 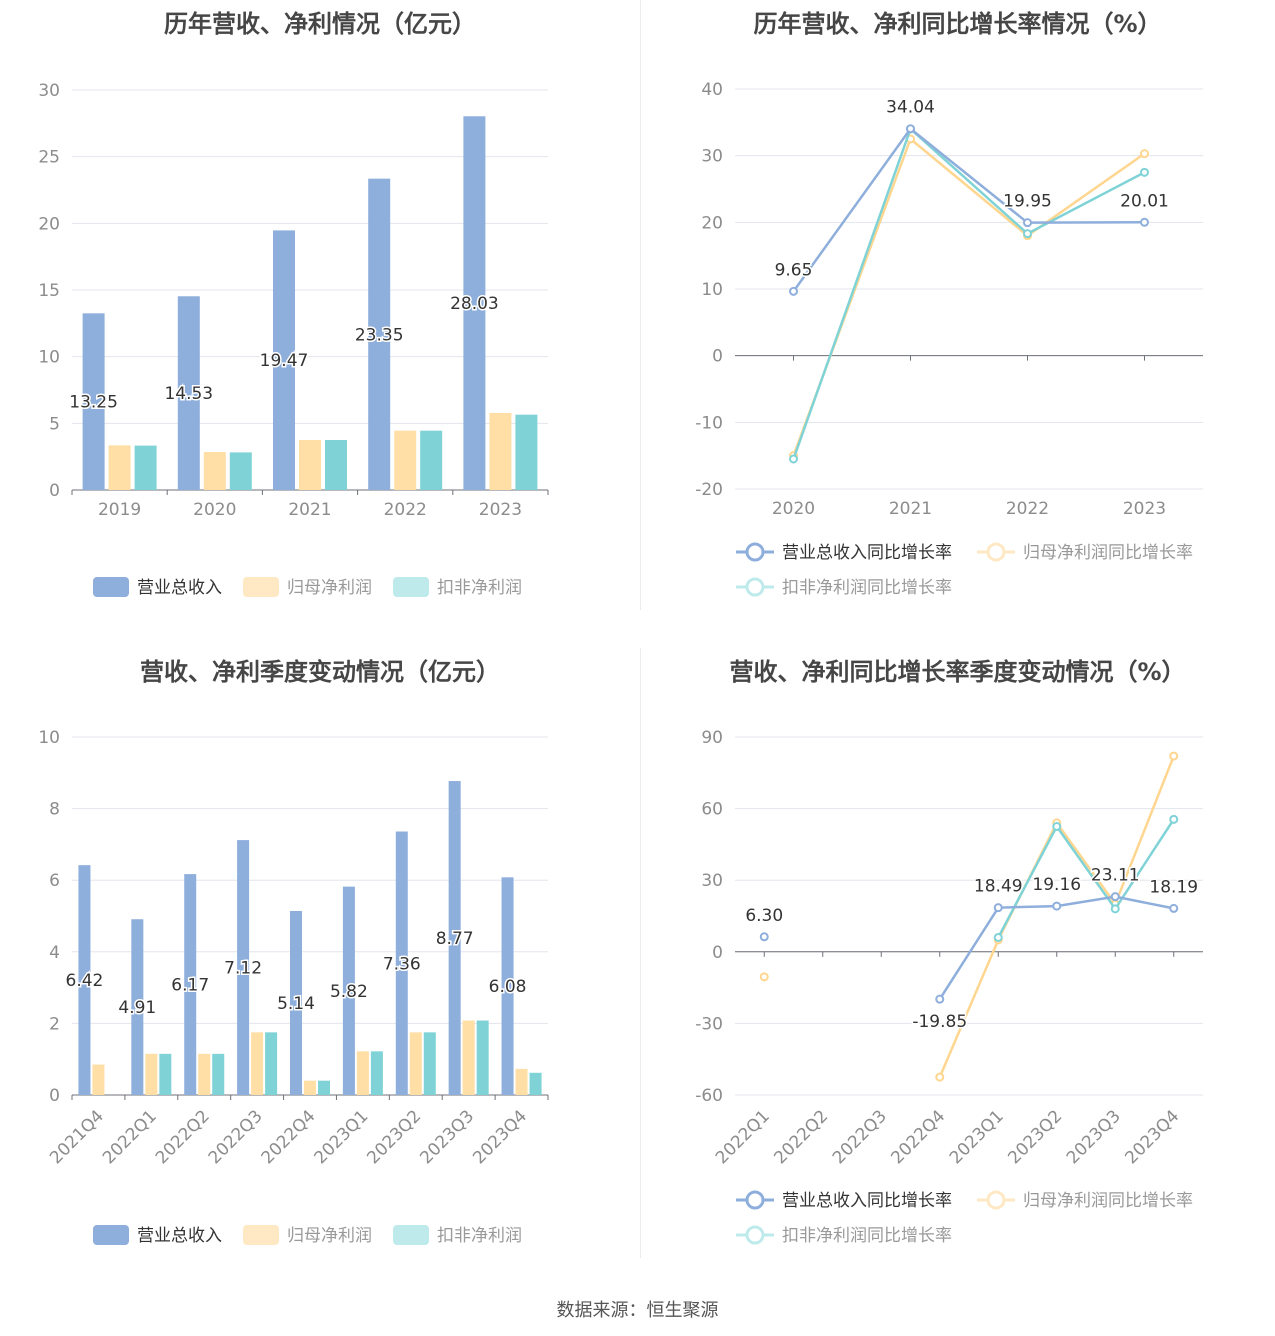 What do you see at coordinates (77, 1137) in the screenshot?
I see `x-tick-label: 2021Q4` at bounding box center [77, 1137].